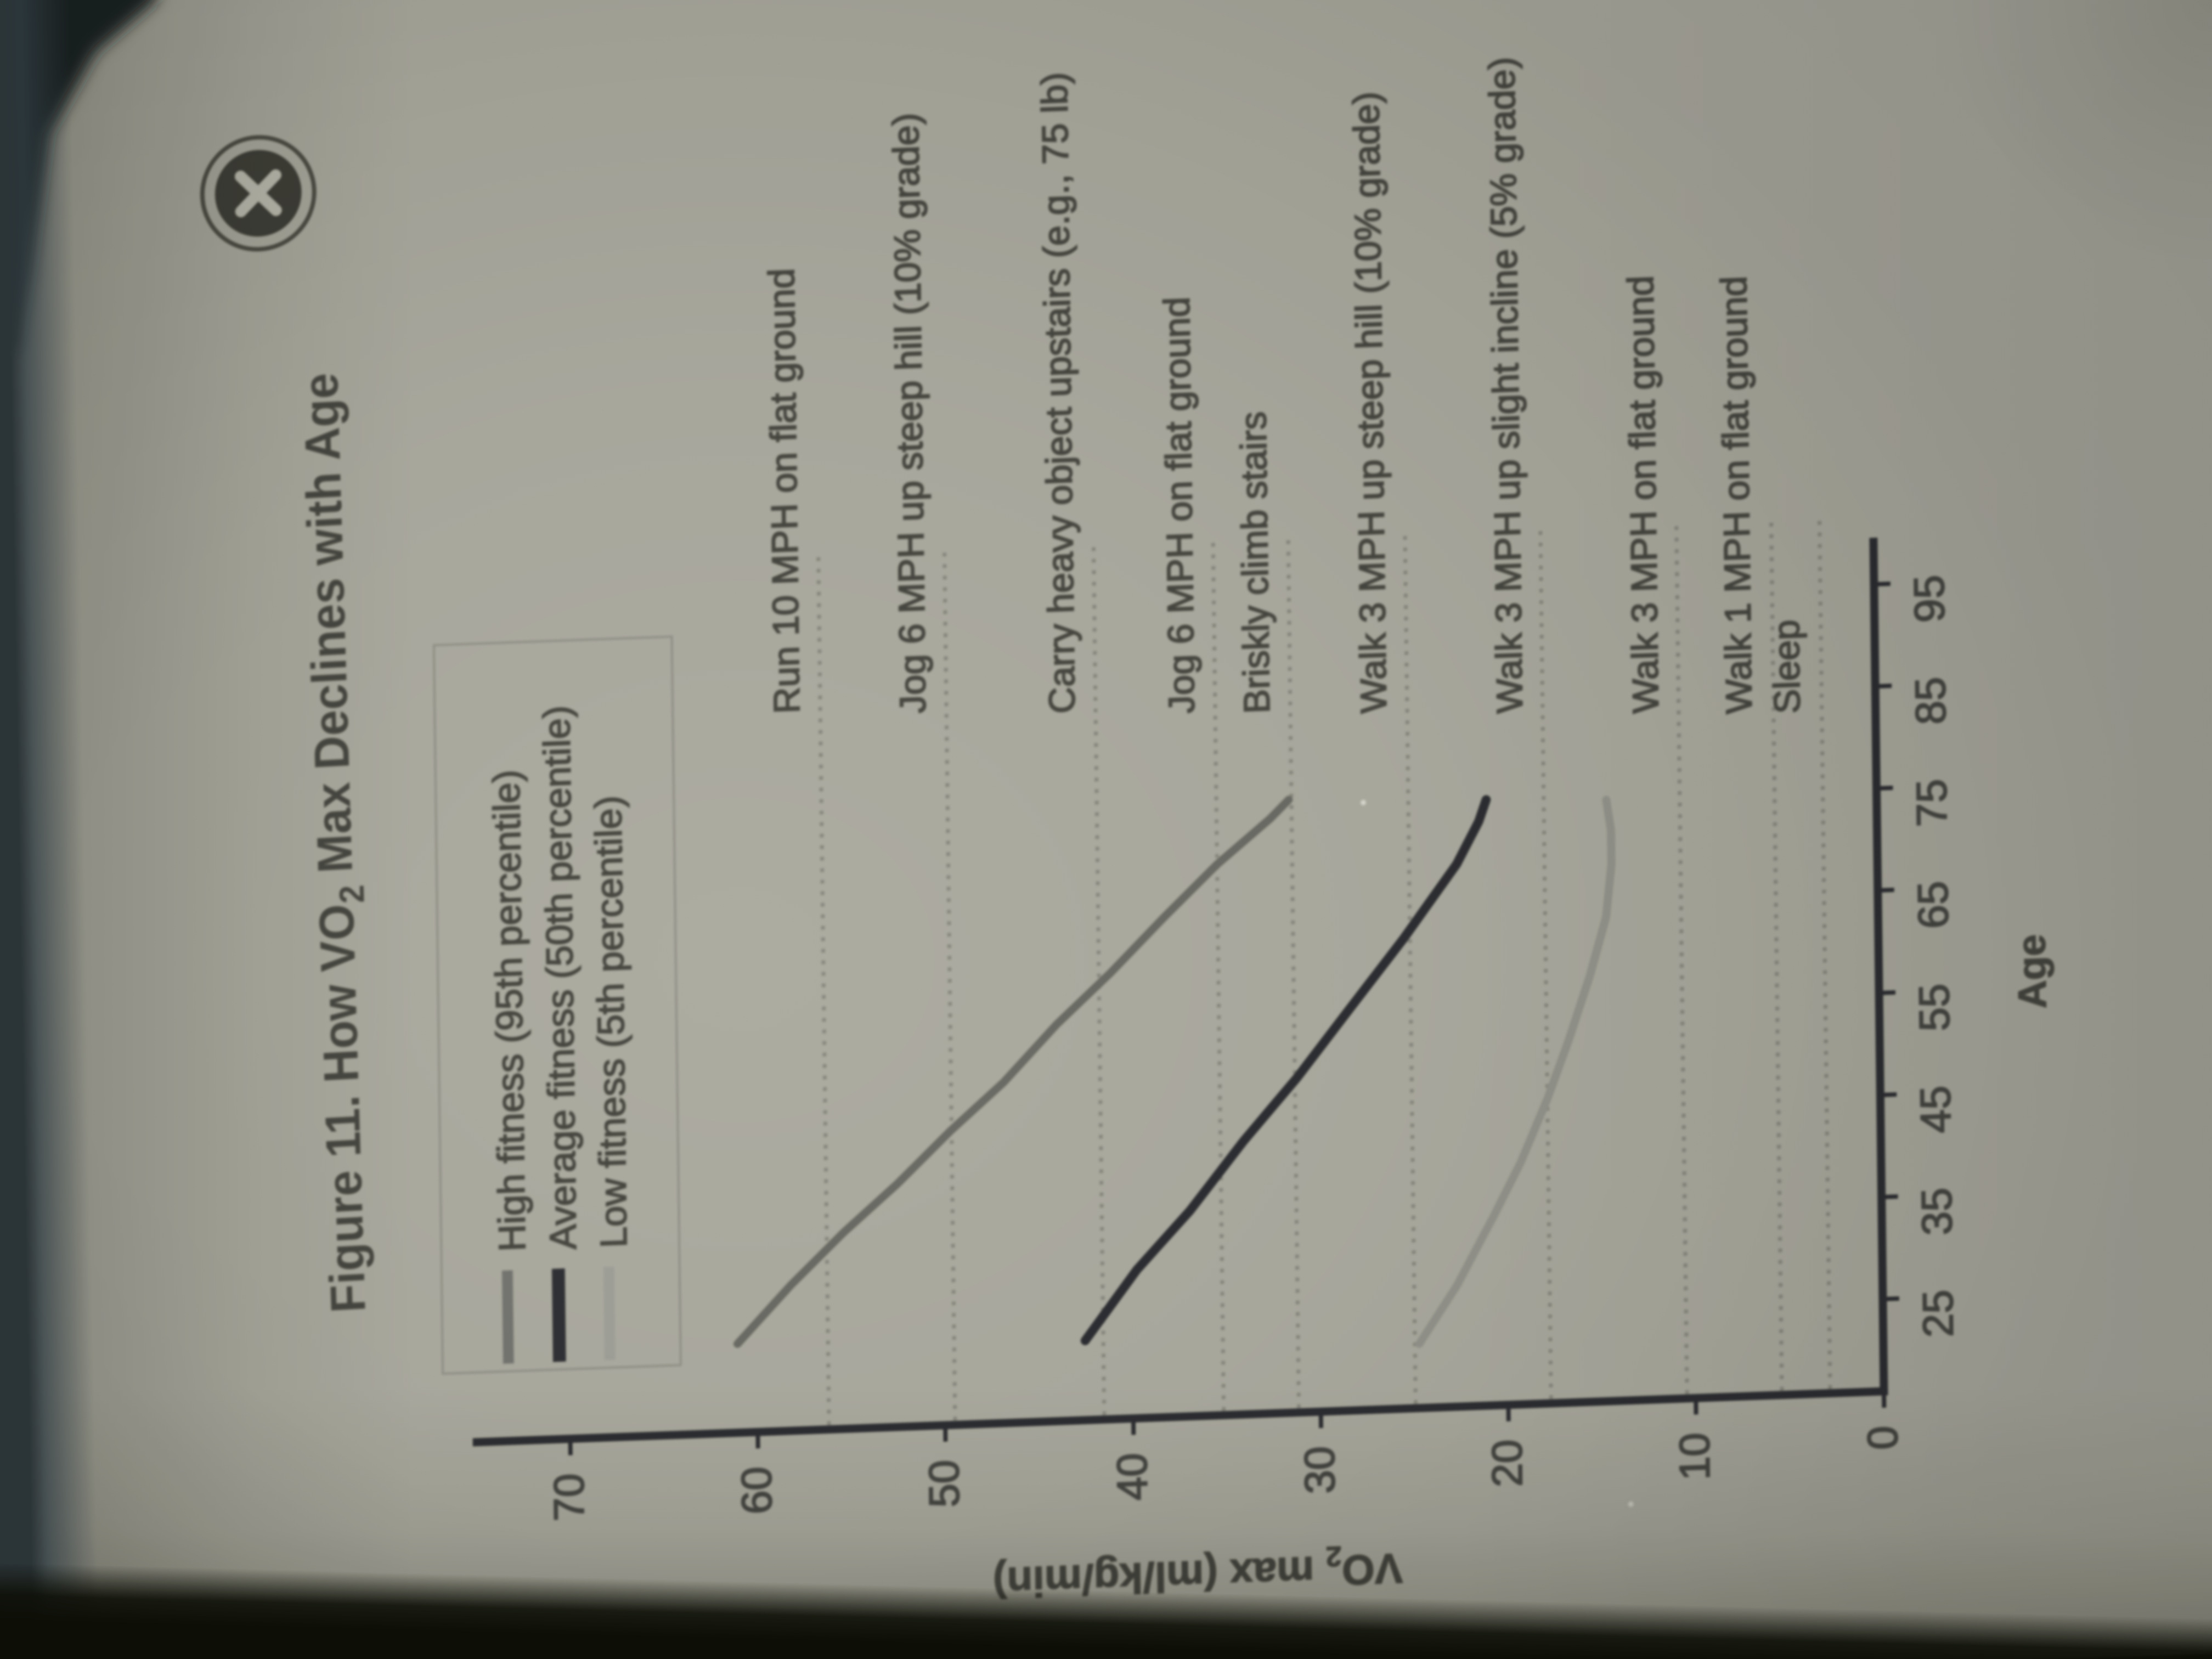 This screenshot has width=2212, height=1659. Describe the element at coordinates (510, 1010) in the screenshot. I see `svg-text: High fitness (95th percentile)` at that location.